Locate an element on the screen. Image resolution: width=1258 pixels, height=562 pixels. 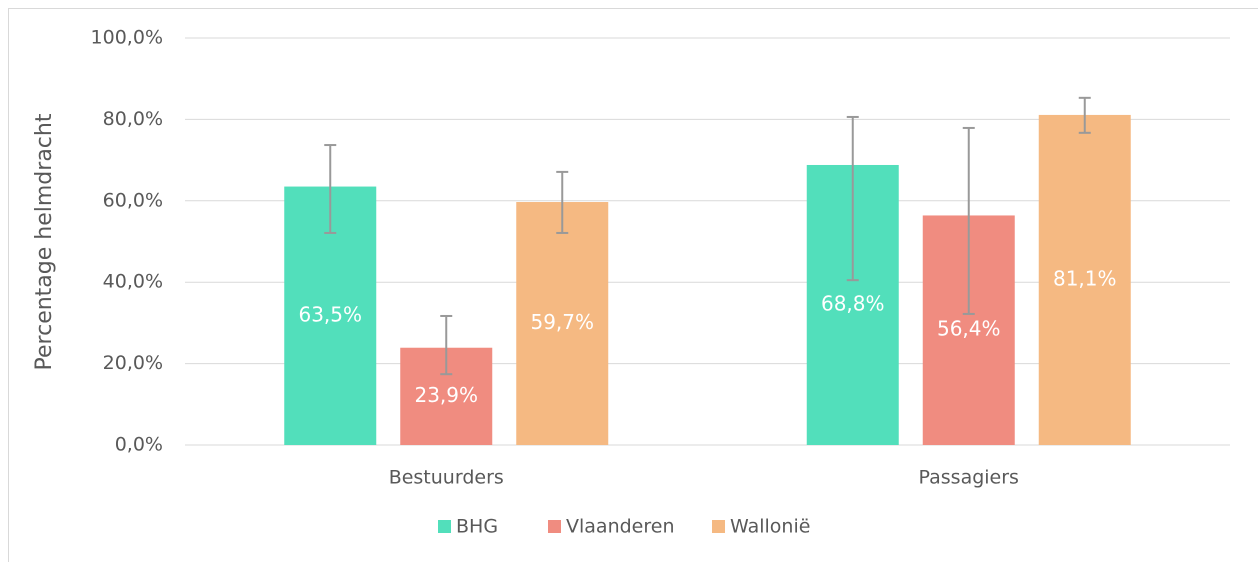
y-tick-label: 100,0% is located at coordinates (127, 38).